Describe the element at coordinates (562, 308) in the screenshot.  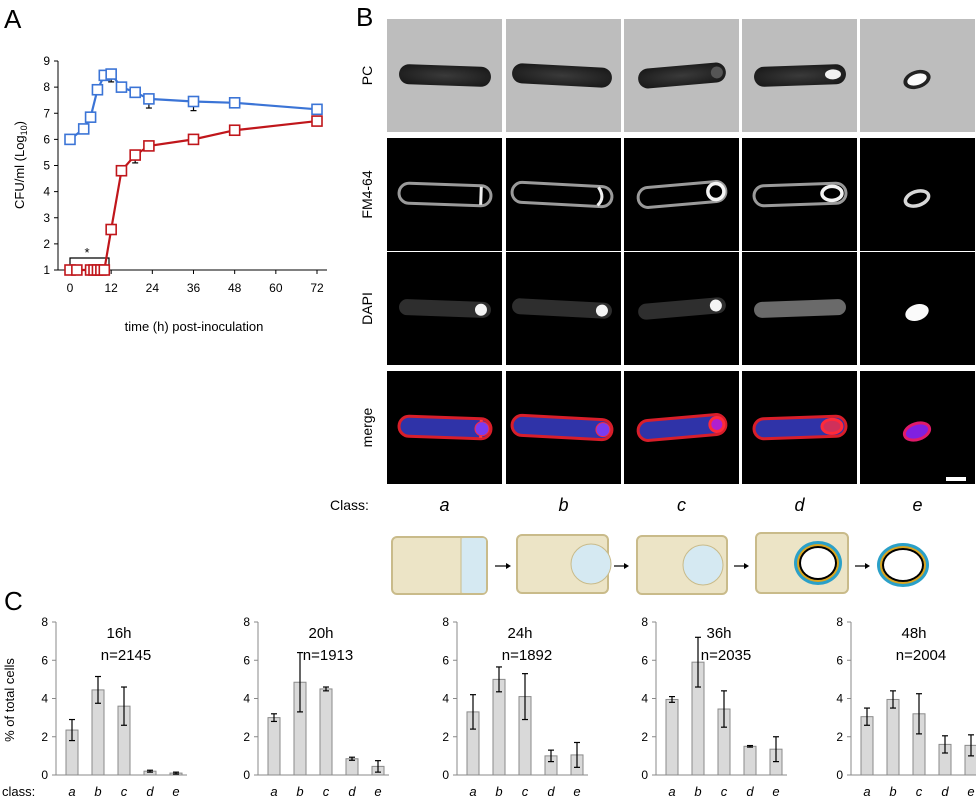
I see `micro-cell-dapi-b` at that location.